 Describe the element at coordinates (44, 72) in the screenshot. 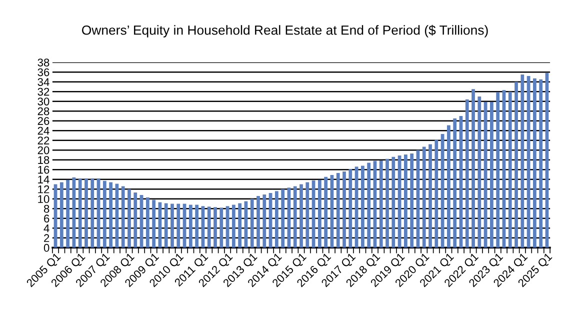

I see `y-tick-label: 36` at that location.